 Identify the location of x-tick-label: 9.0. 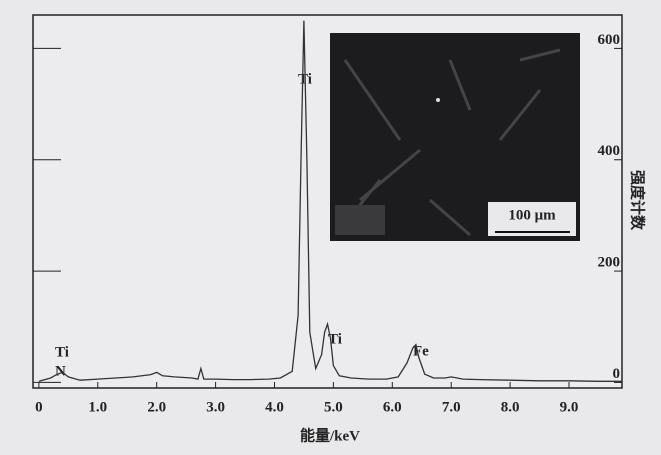
(569, 407).